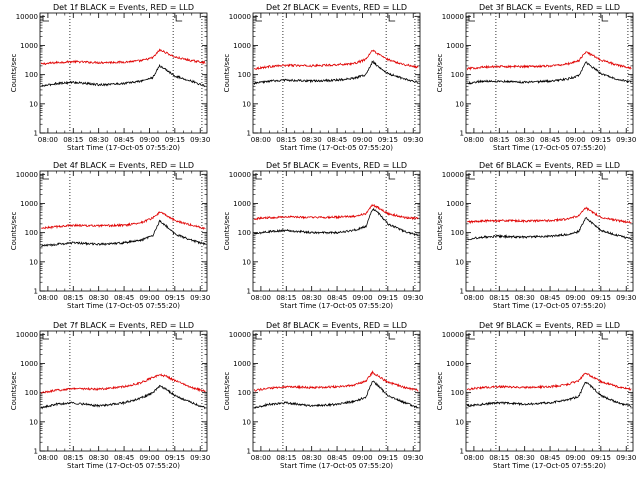  Describe the element at coordinates (123, 7) in the screenshot. I see `chart-title: Det 1f BLACK = Events, RED = LLD` at that location.